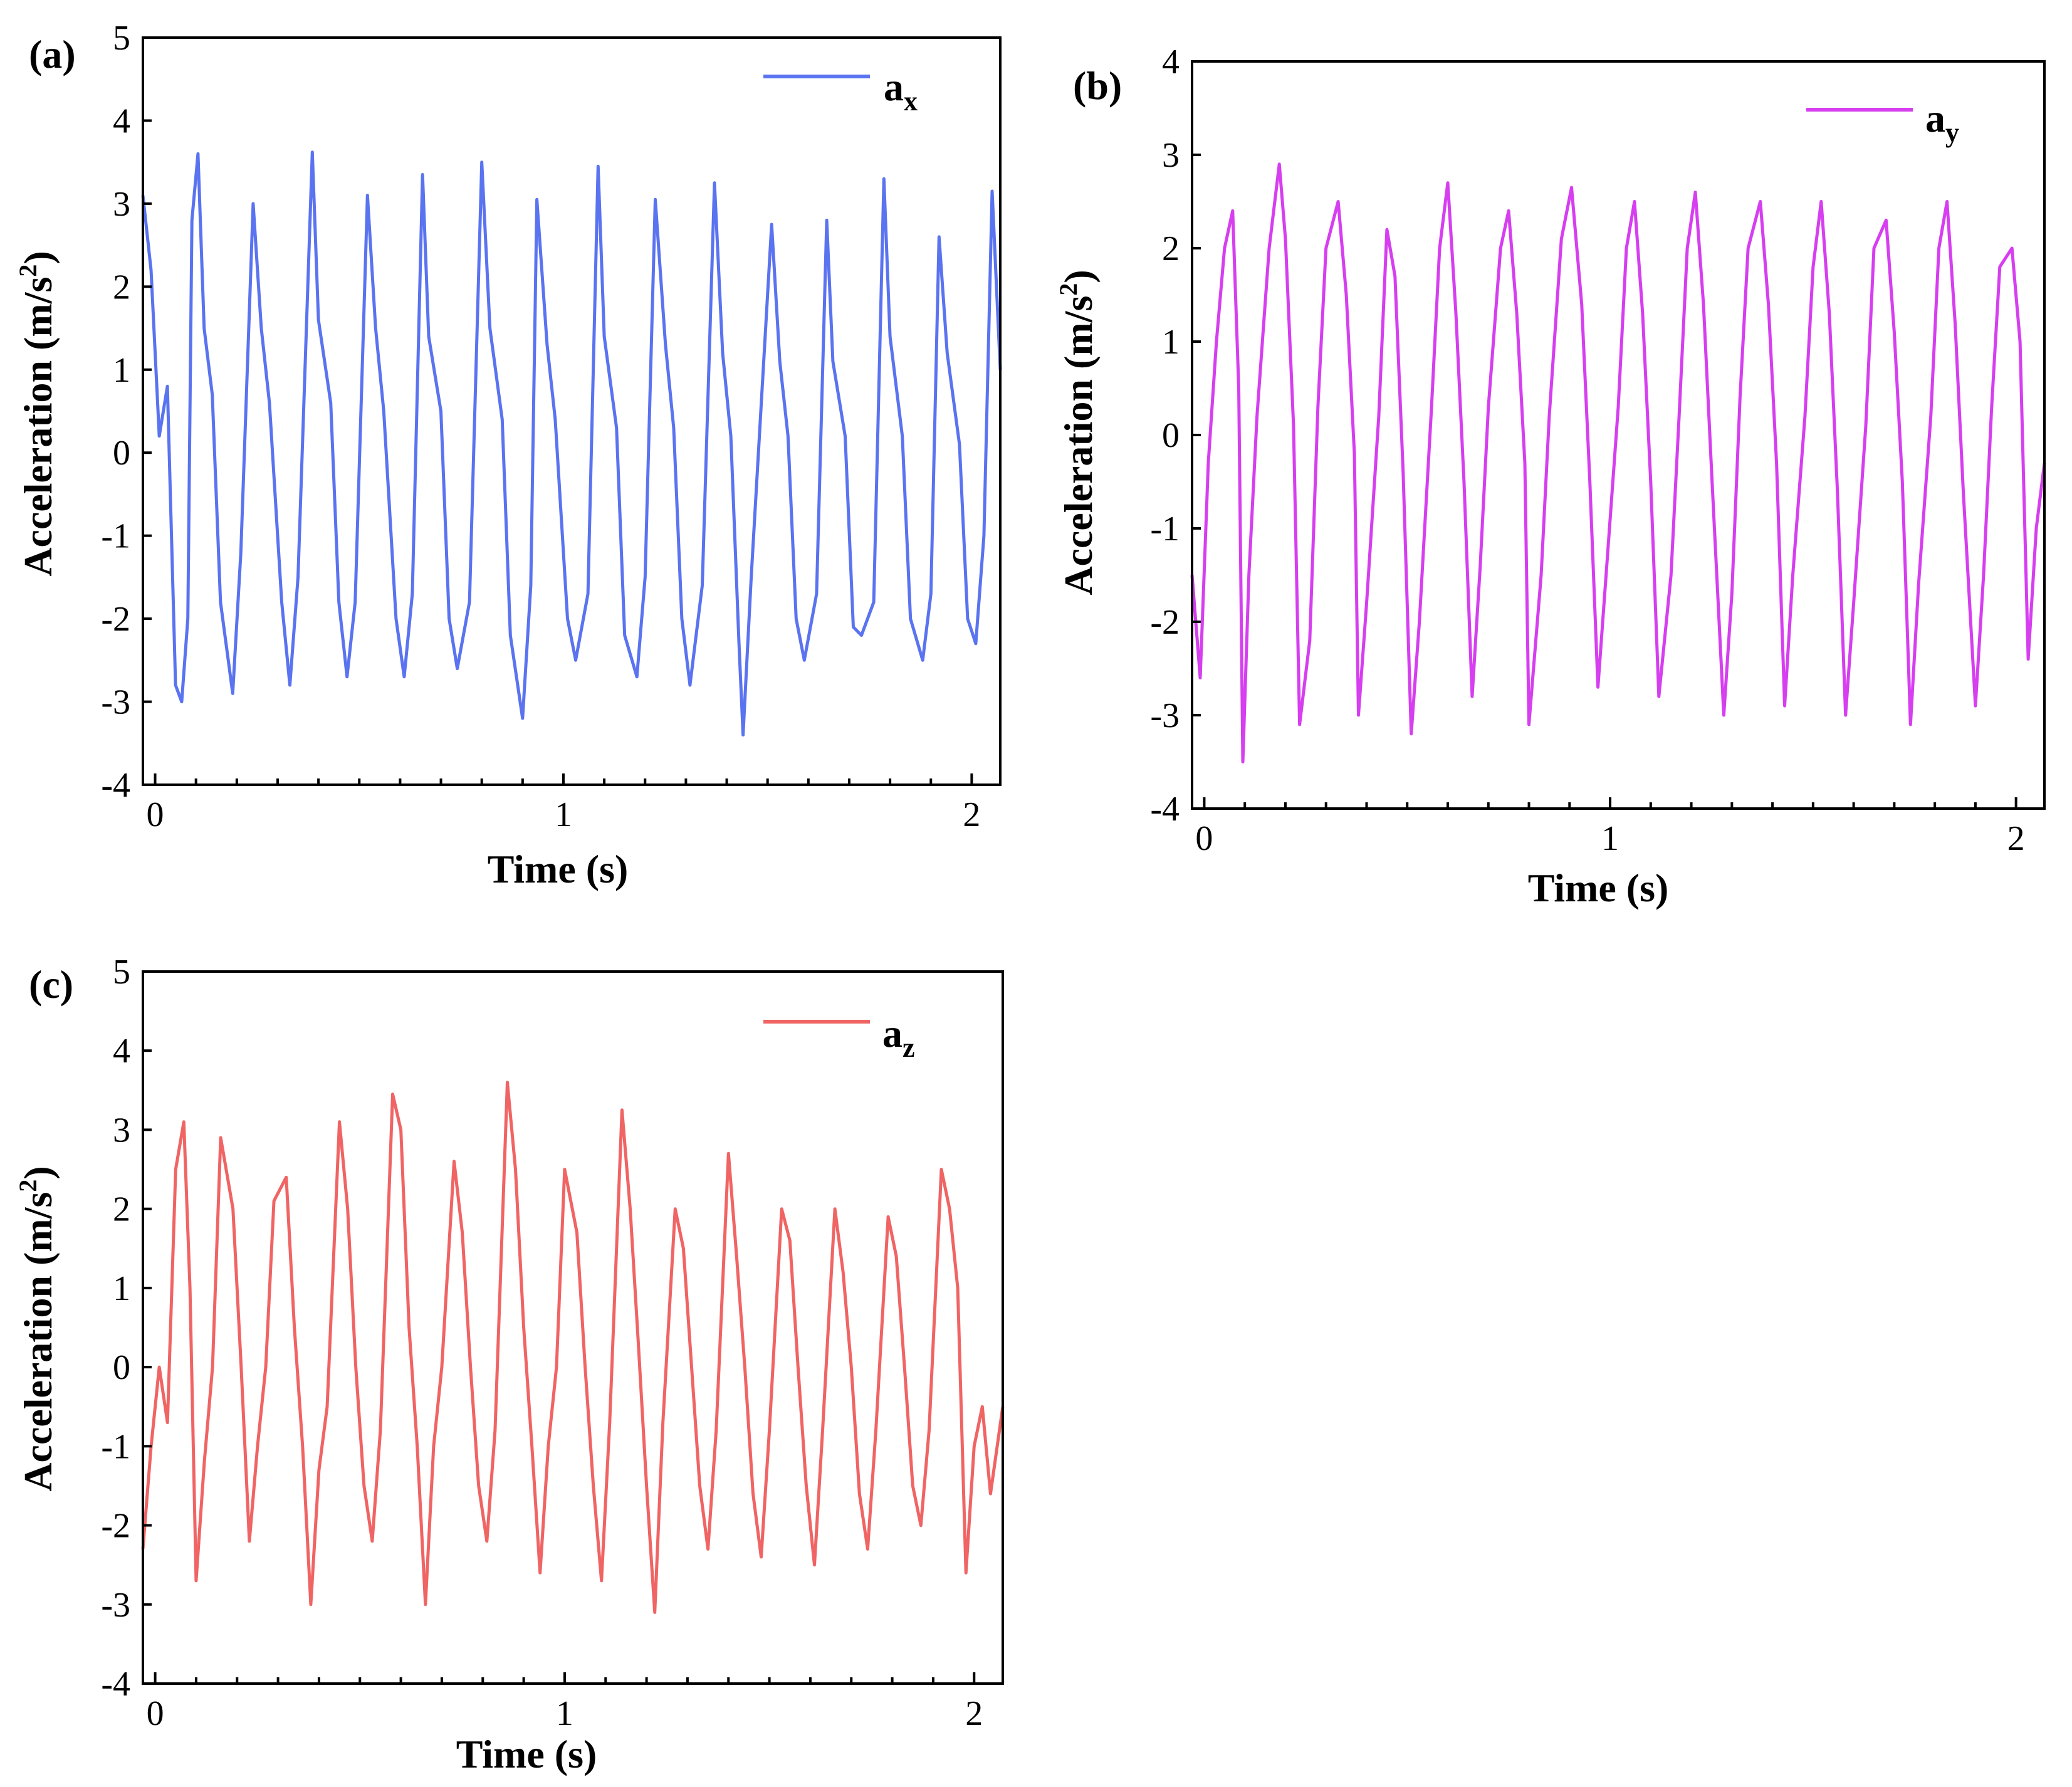  I want to click on panel-label: (a), so click(53, 54).